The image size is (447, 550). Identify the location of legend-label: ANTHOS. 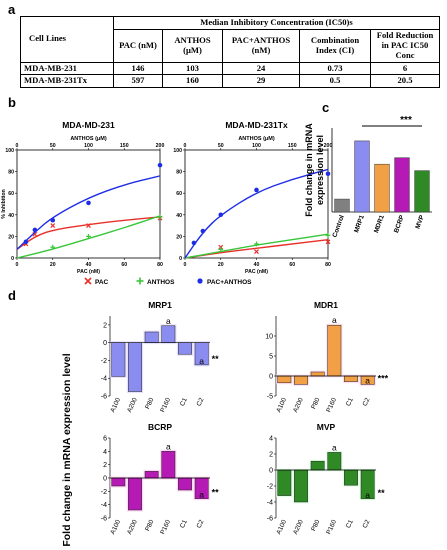
(161, 282).